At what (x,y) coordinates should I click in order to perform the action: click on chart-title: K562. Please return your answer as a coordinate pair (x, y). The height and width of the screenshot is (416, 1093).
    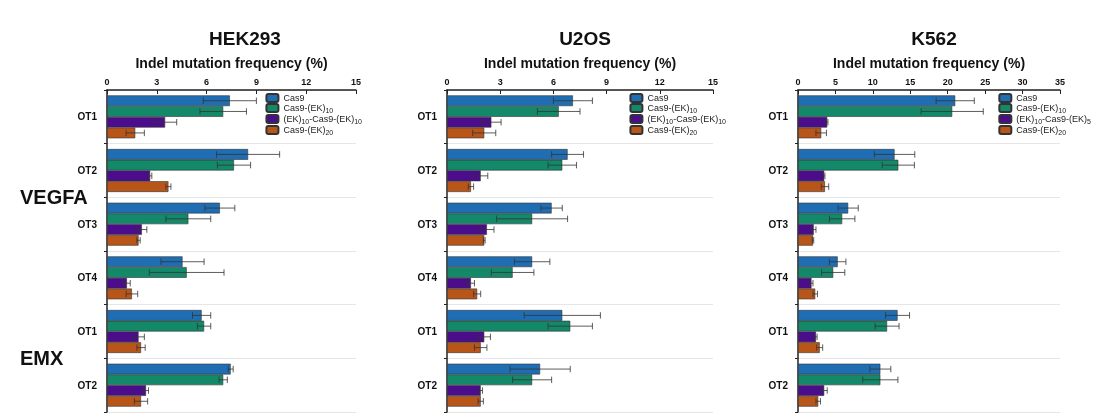
    Looking at the image, I should click on (934, 38).